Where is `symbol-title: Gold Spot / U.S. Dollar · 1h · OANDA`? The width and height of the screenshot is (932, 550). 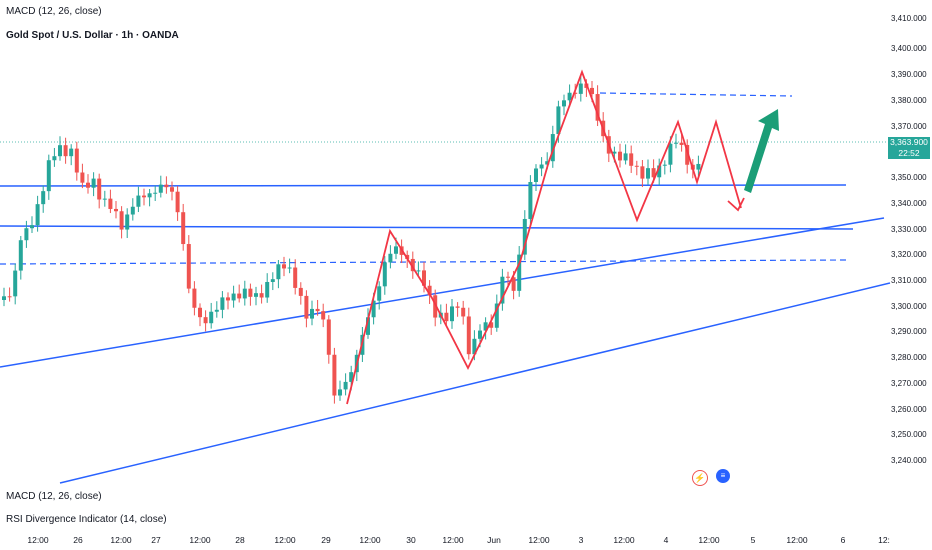 symbol-title: Gold Spot / U.S. Dollar · 1h · OANDA is located at coordinates (92, 35).